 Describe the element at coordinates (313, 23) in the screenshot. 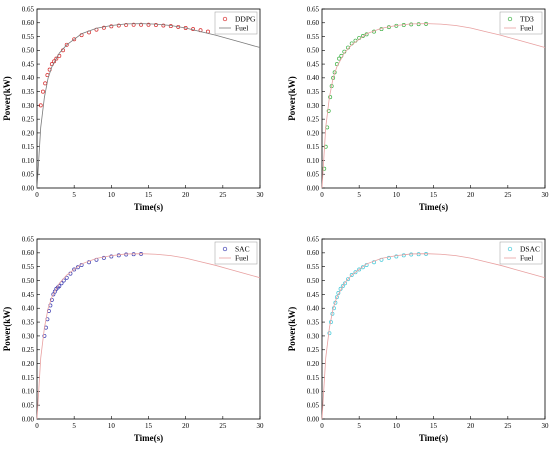

I see `chart-2-ytick-label: 0.60` at that location.